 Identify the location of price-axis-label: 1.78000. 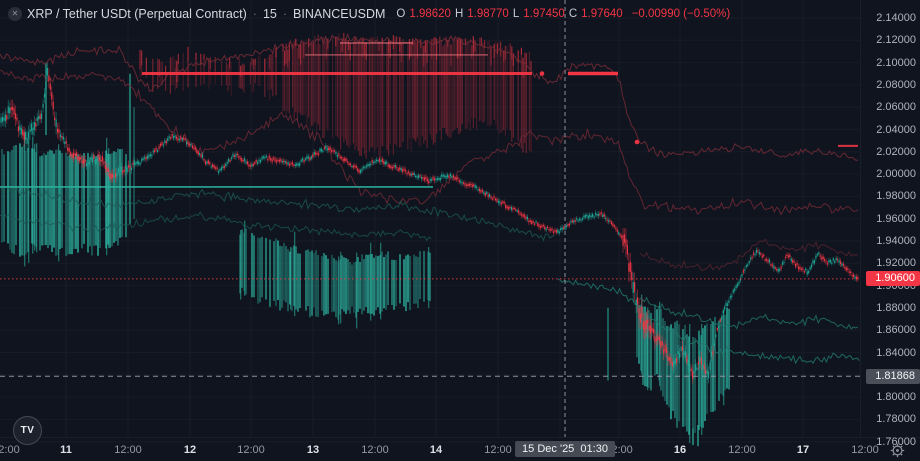
(896, 419).